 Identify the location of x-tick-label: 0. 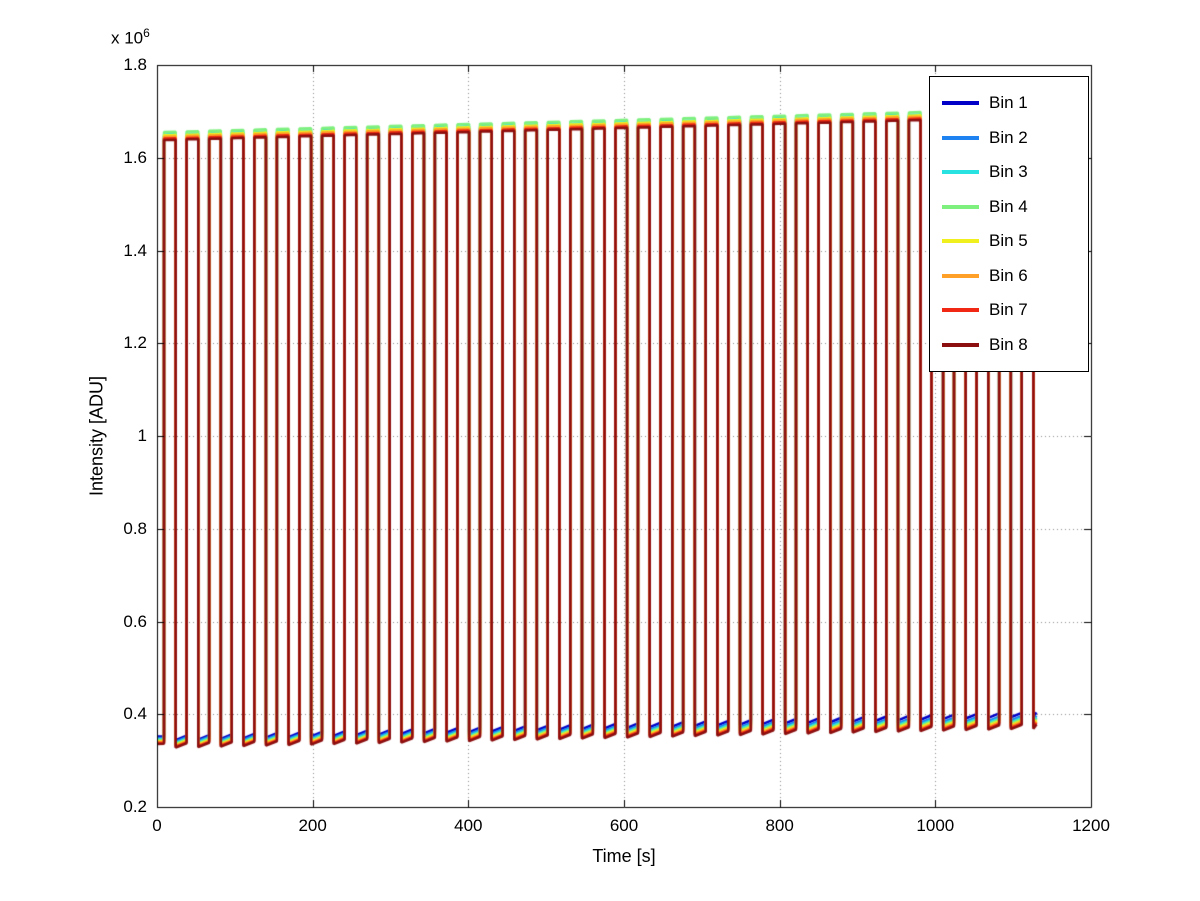
(157, 825).